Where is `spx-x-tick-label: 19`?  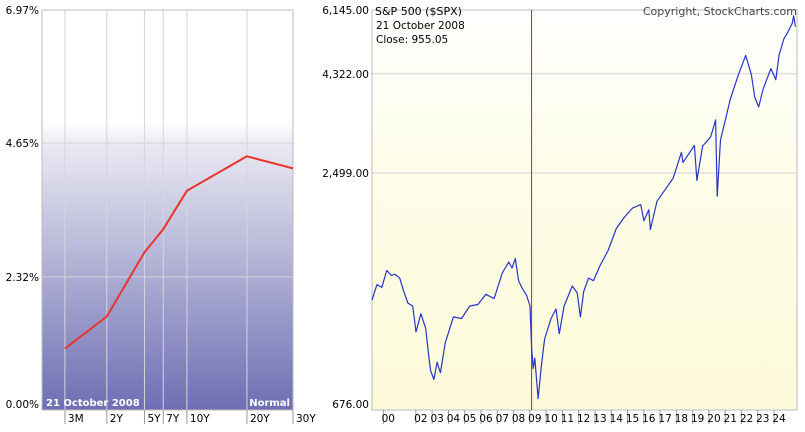 spx-x-tick-label: 19 is located at coordinates (697, 419).